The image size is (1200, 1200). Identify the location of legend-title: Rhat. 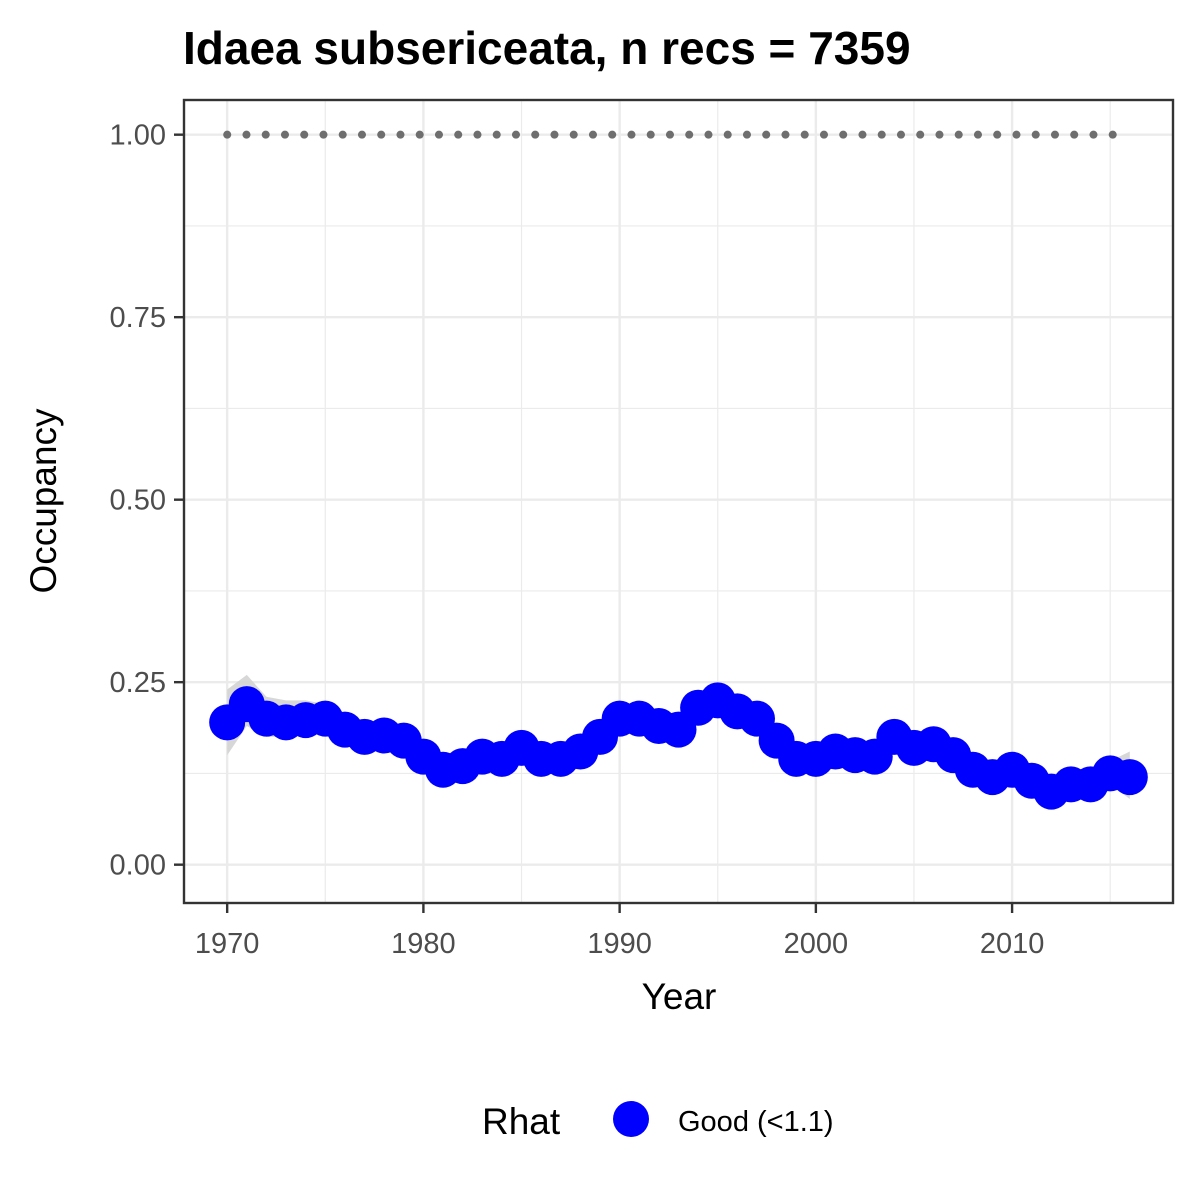
(521, 1121).